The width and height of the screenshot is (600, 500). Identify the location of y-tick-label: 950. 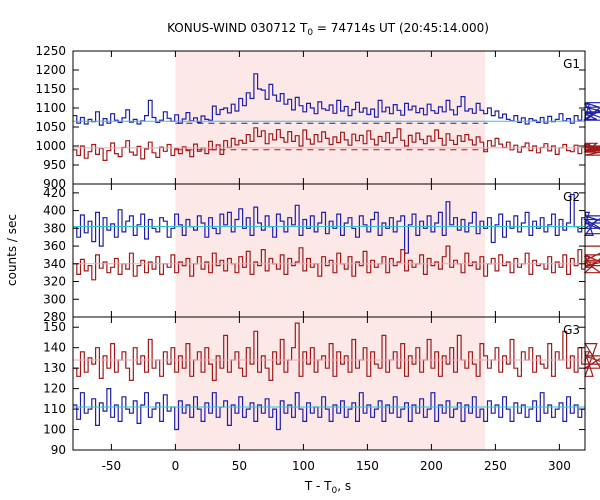
(54, 165).